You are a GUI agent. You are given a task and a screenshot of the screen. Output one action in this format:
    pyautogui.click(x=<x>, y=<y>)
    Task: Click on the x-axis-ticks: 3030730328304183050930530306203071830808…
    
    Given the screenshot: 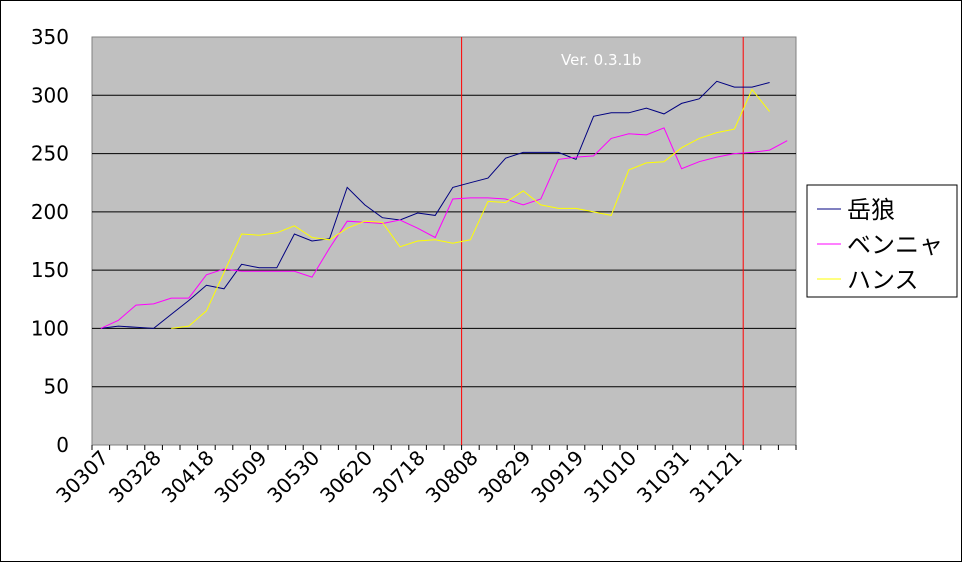 What is the action you would take?
    pyautogui.click(x=424, y=476)
    